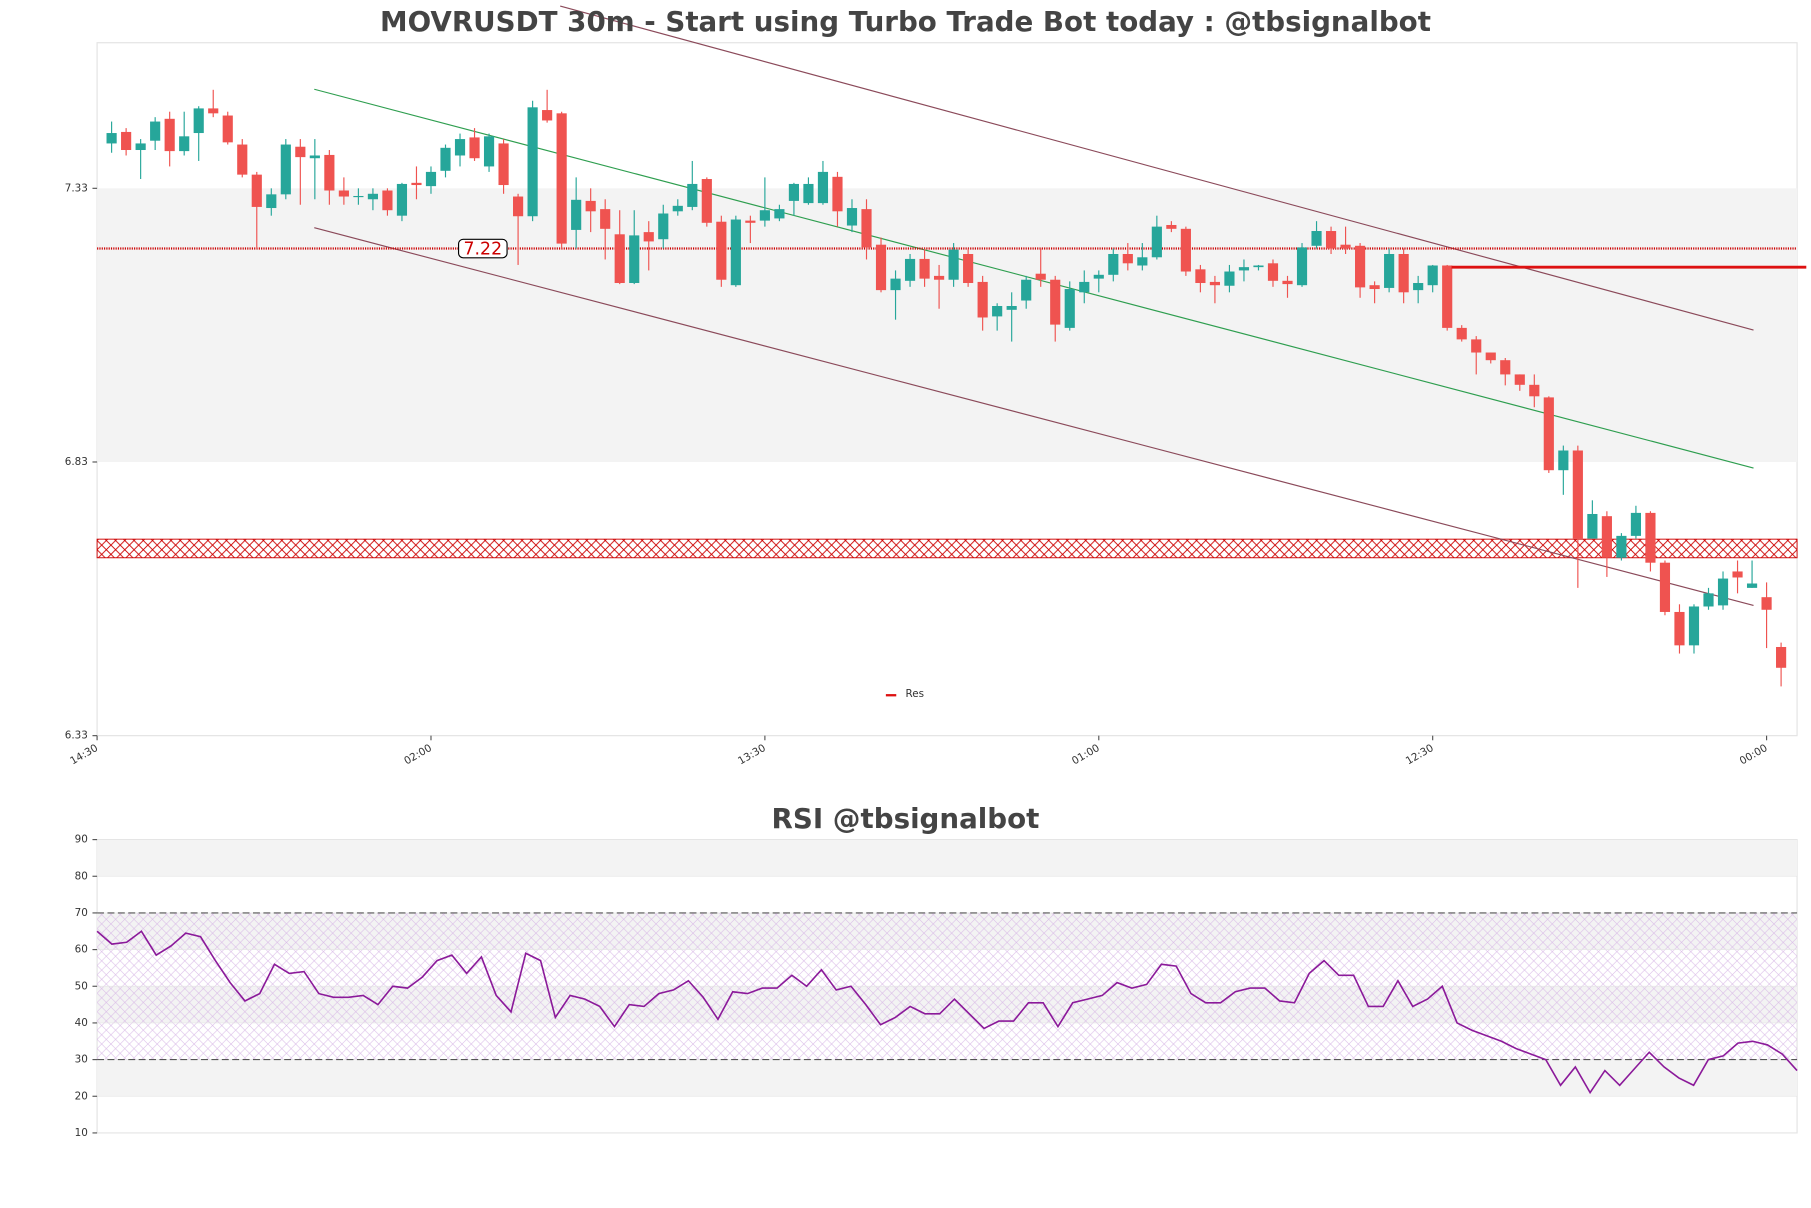 The image size is (1811, 1208). I want to click on support-zone, so click(947, 548).